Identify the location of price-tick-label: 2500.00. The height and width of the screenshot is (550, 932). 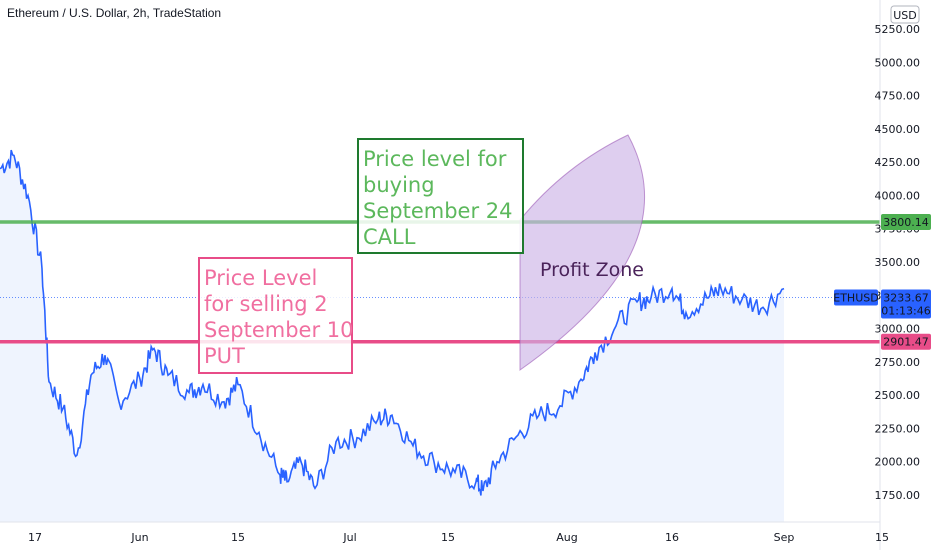
(898, 395).